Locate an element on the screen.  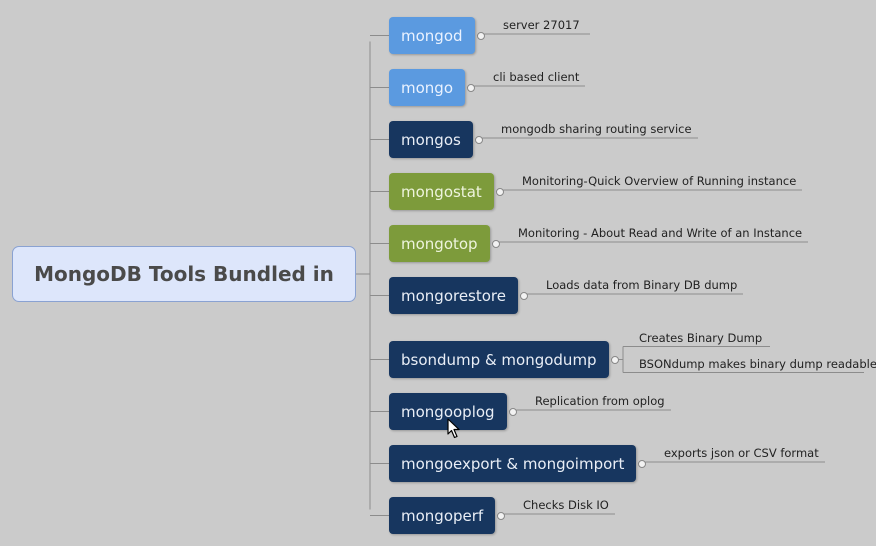
tool-node-label: mongo is located at coordinates (427, 87).